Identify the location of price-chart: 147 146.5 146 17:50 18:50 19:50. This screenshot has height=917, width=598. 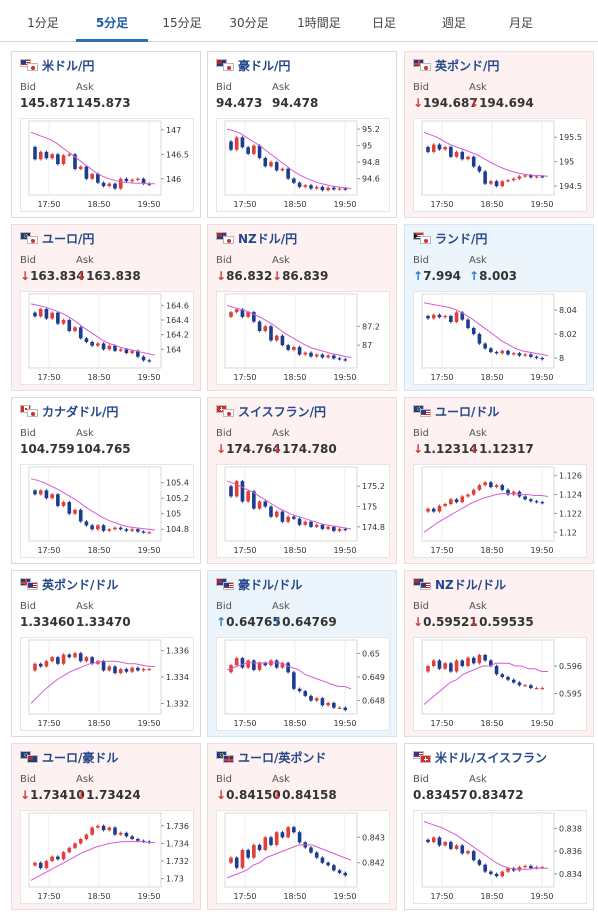
(107, 165).